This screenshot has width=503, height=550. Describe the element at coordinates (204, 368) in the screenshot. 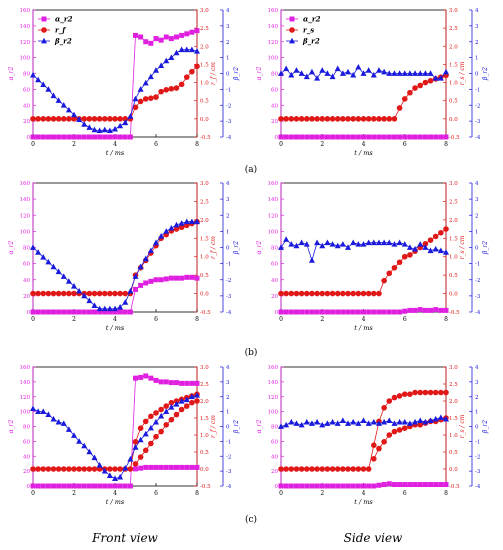

I see `right-tick-label: 3.0` at that location.